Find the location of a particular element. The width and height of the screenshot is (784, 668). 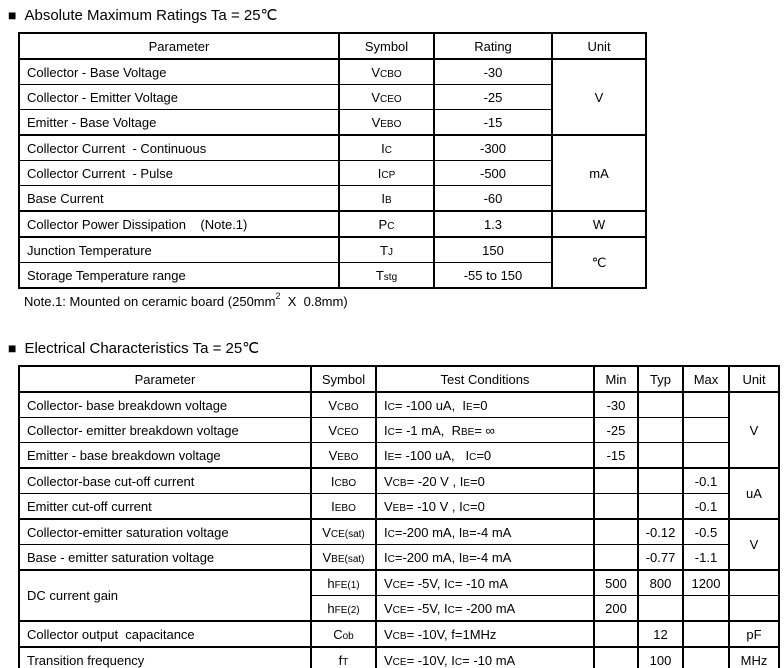

symbol-cell: IC is located at coordinates (386, 147).